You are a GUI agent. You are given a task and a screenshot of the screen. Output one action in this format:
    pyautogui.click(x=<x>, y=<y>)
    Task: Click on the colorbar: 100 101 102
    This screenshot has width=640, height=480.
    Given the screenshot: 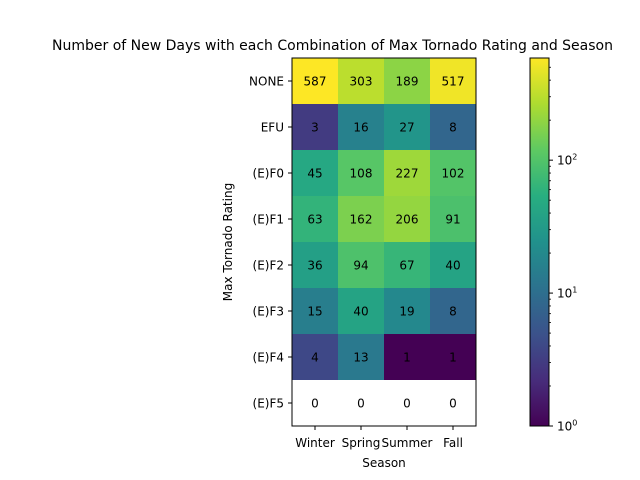 What is the action you would take?
    pyautogui.click(x=553, y=245)
    